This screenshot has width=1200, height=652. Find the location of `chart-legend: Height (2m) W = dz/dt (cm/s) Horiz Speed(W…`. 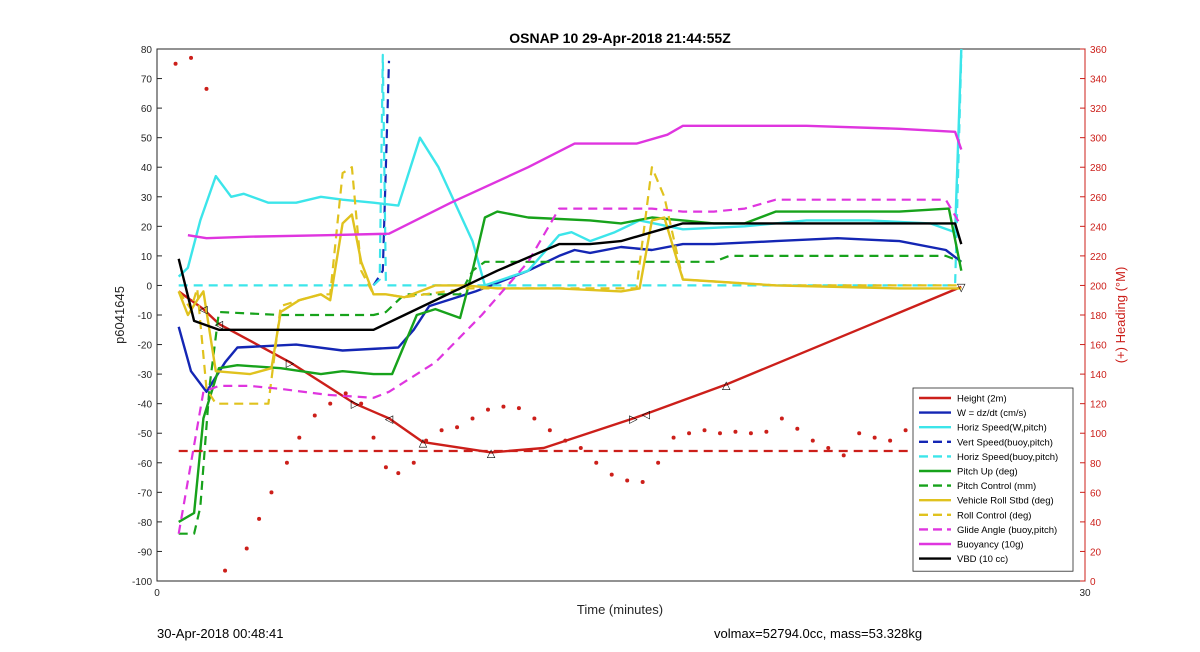

chart-legend: Height (2m) W = dz/dt (cm/s) Horiz Speed(W… is located at coordinates (993, 479).